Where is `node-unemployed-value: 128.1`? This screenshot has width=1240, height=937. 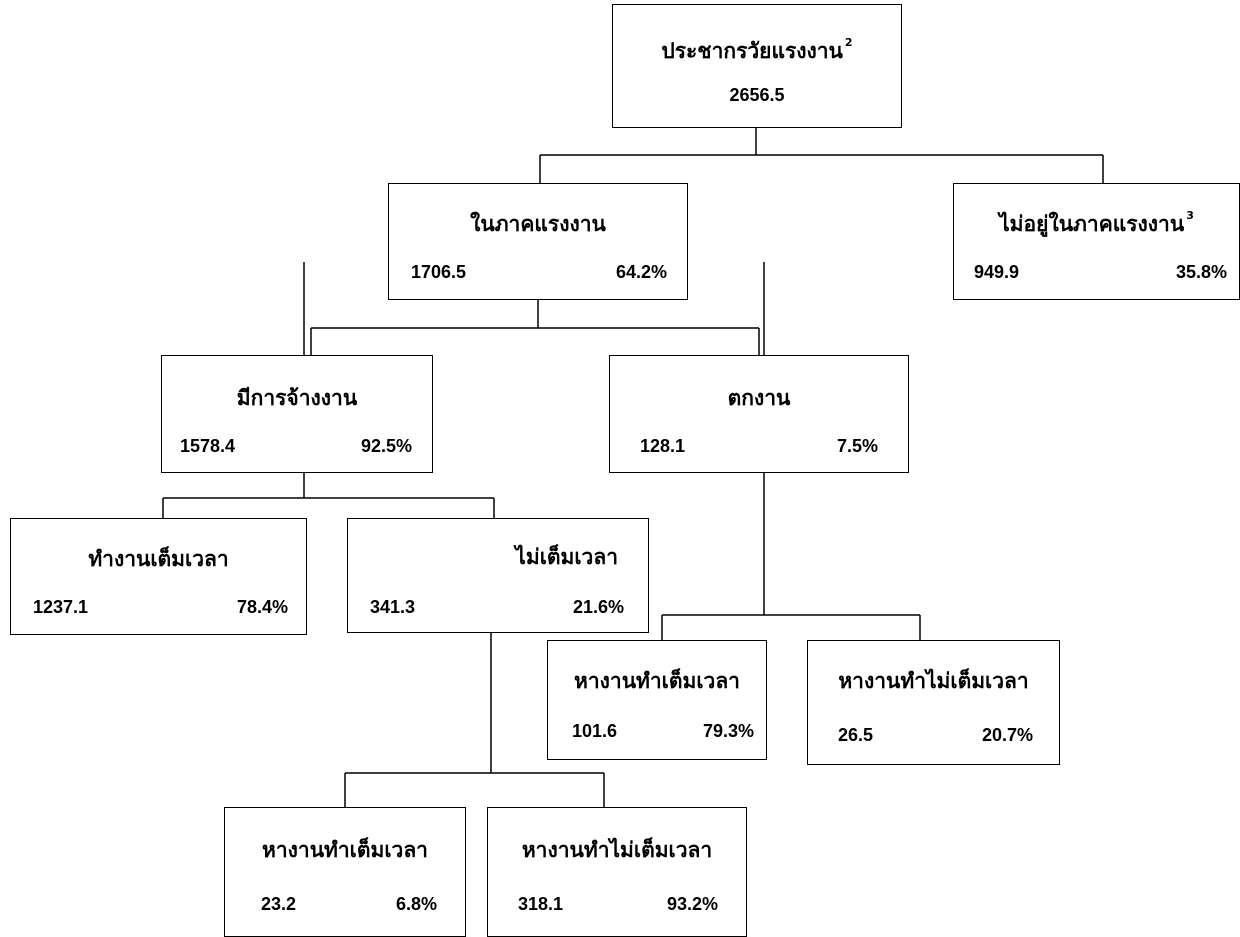 node-unemployed-value: 128.1 is located at coordinates (663, 446).